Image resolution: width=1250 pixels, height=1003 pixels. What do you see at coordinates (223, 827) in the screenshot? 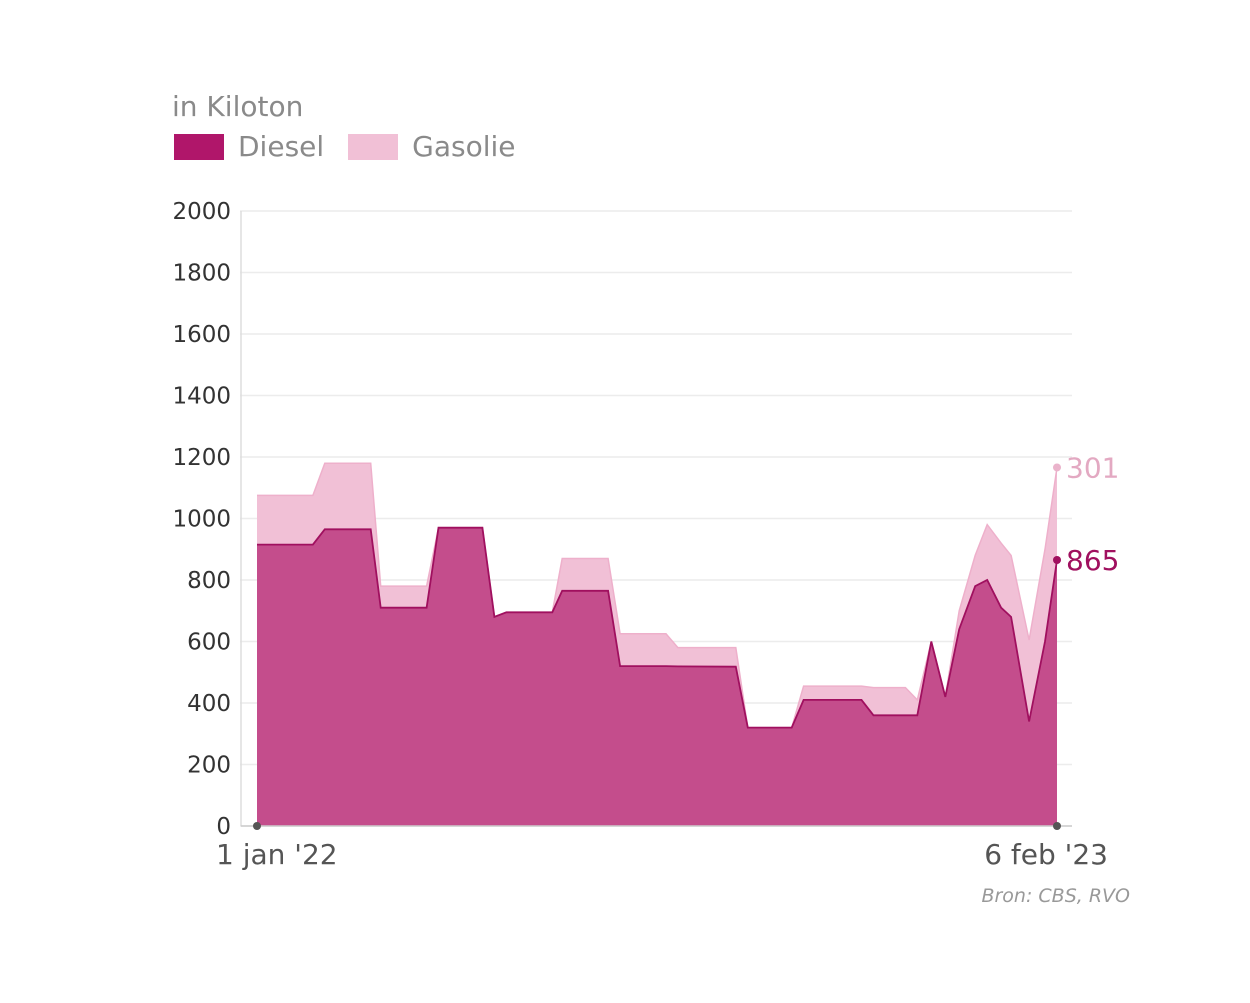
I see `y-tick-label: 0` at bounding box center [223, 827].